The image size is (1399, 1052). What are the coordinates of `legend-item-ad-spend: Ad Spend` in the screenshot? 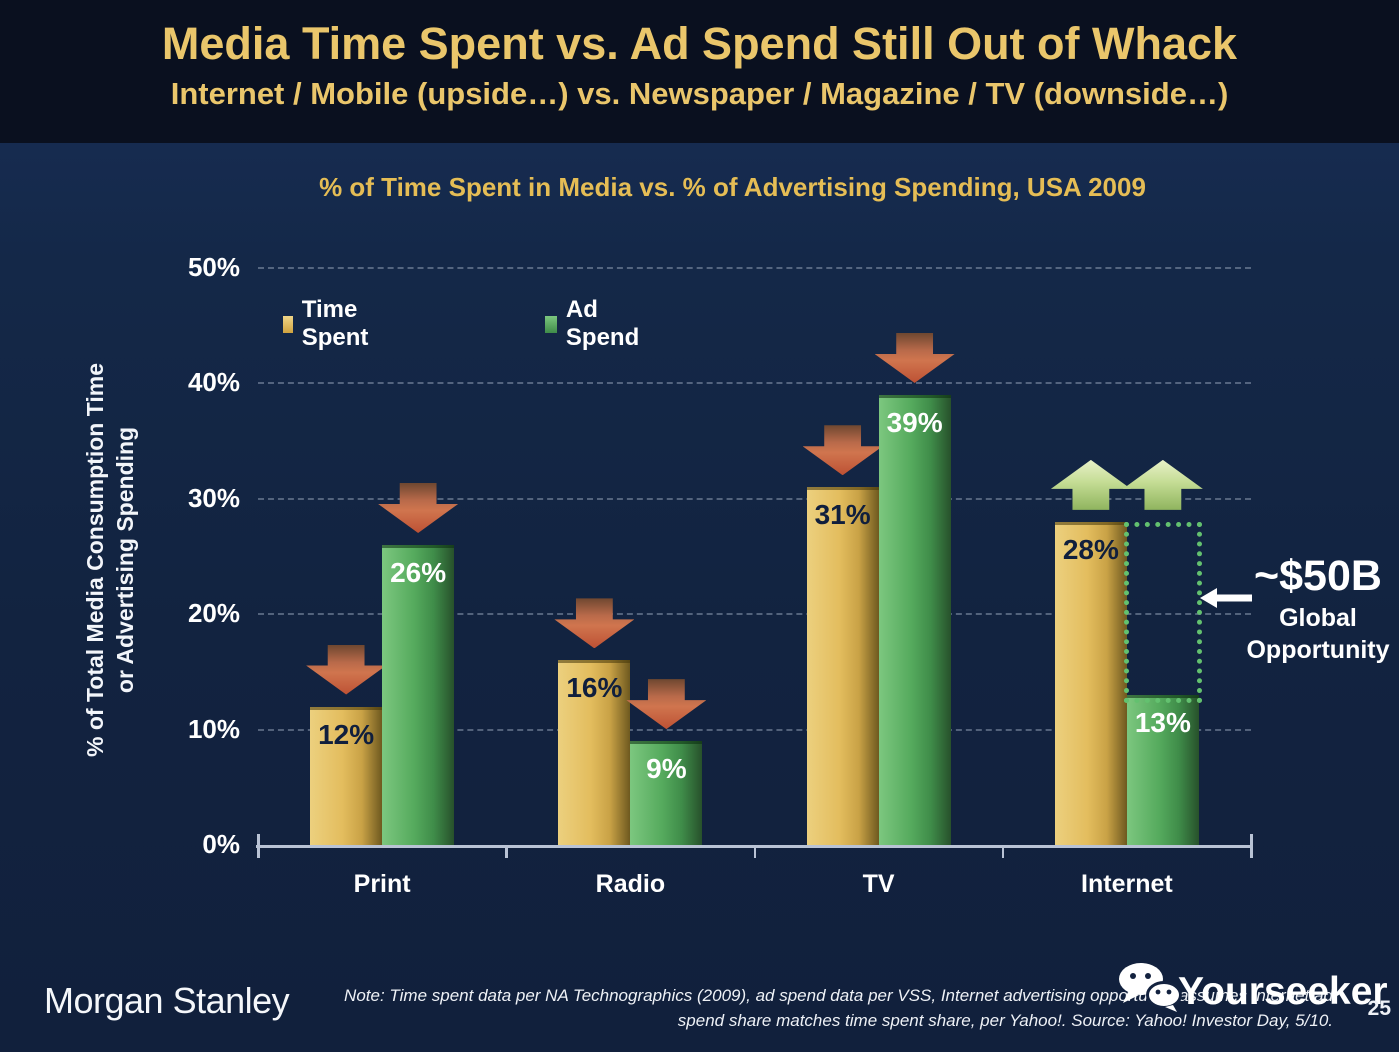 It's located at (594, 324).